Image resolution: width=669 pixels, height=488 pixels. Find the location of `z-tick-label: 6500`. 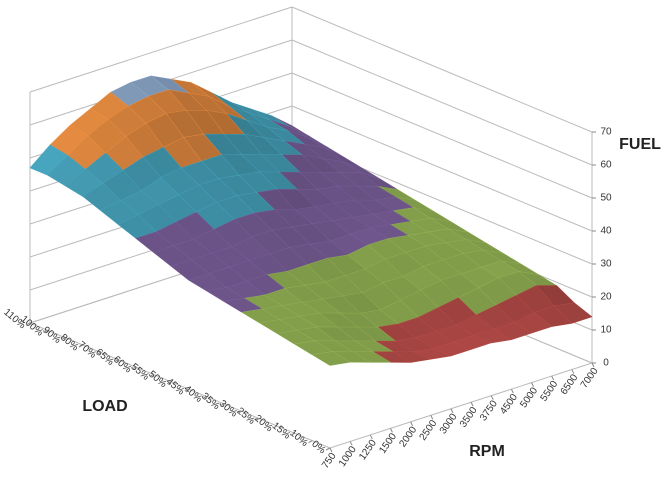

z-tick-label: 6500 is located at coordinates (570, 384).